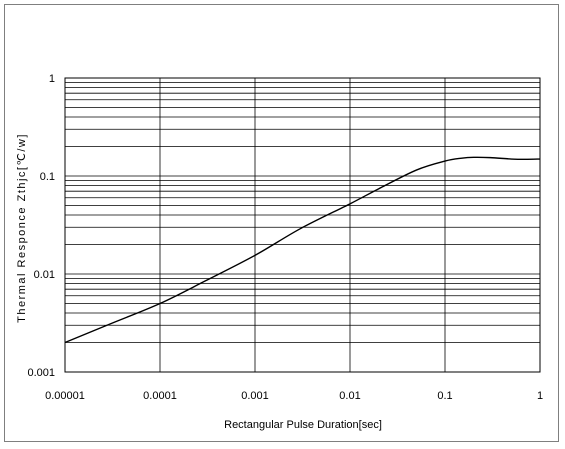 This screenshot has width=565, height=449. I want to click on y-axis-ticks: 0.001 0.01 0.1 1, so click(41, 226).